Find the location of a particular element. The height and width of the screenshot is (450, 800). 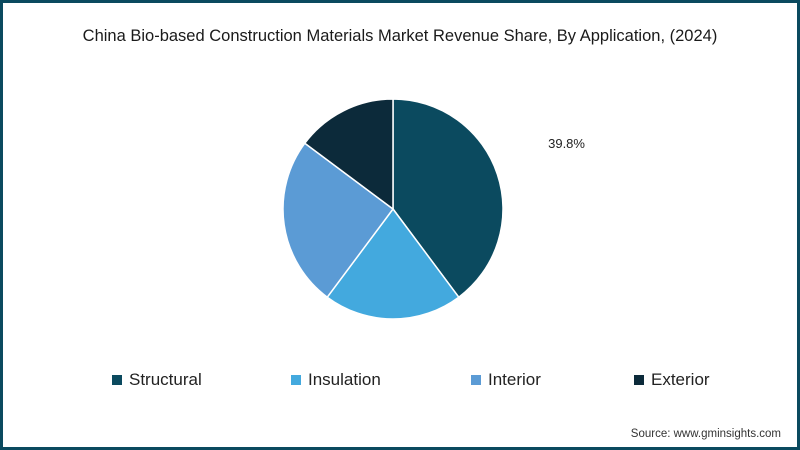

legend-label: Interior is located at coordinates (514, 379).